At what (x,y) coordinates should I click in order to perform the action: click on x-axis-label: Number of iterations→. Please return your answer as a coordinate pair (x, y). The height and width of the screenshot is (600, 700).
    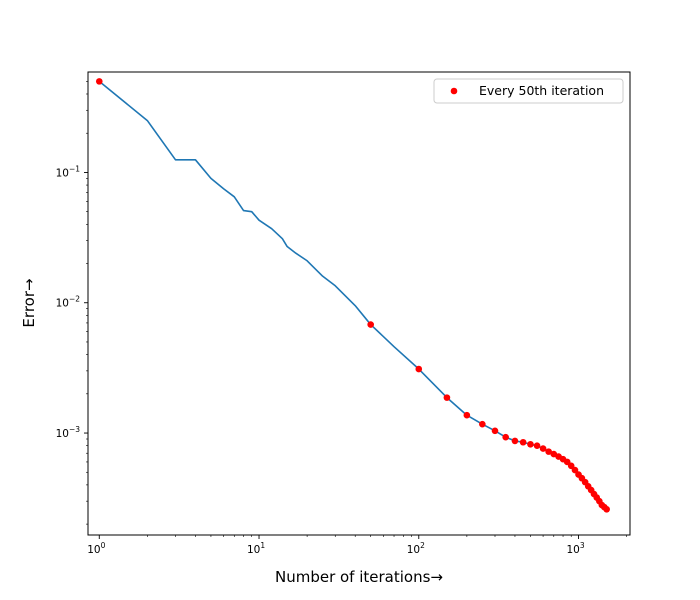
    Looking at the image, I should click on (359, 577).